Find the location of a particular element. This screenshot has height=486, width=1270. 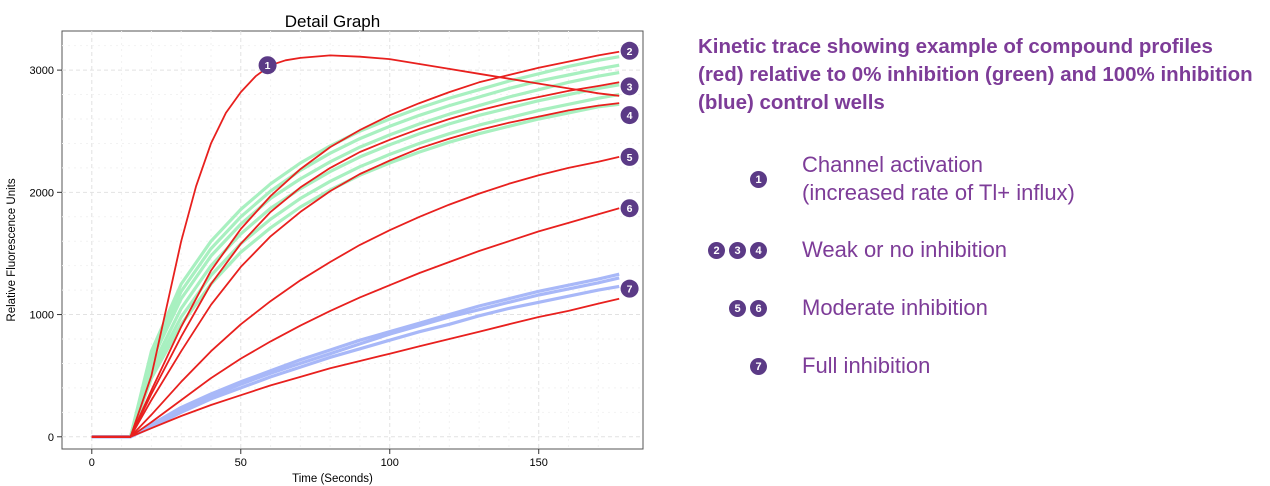

marker-label-6: 6 is located at coordinates (630, 209).